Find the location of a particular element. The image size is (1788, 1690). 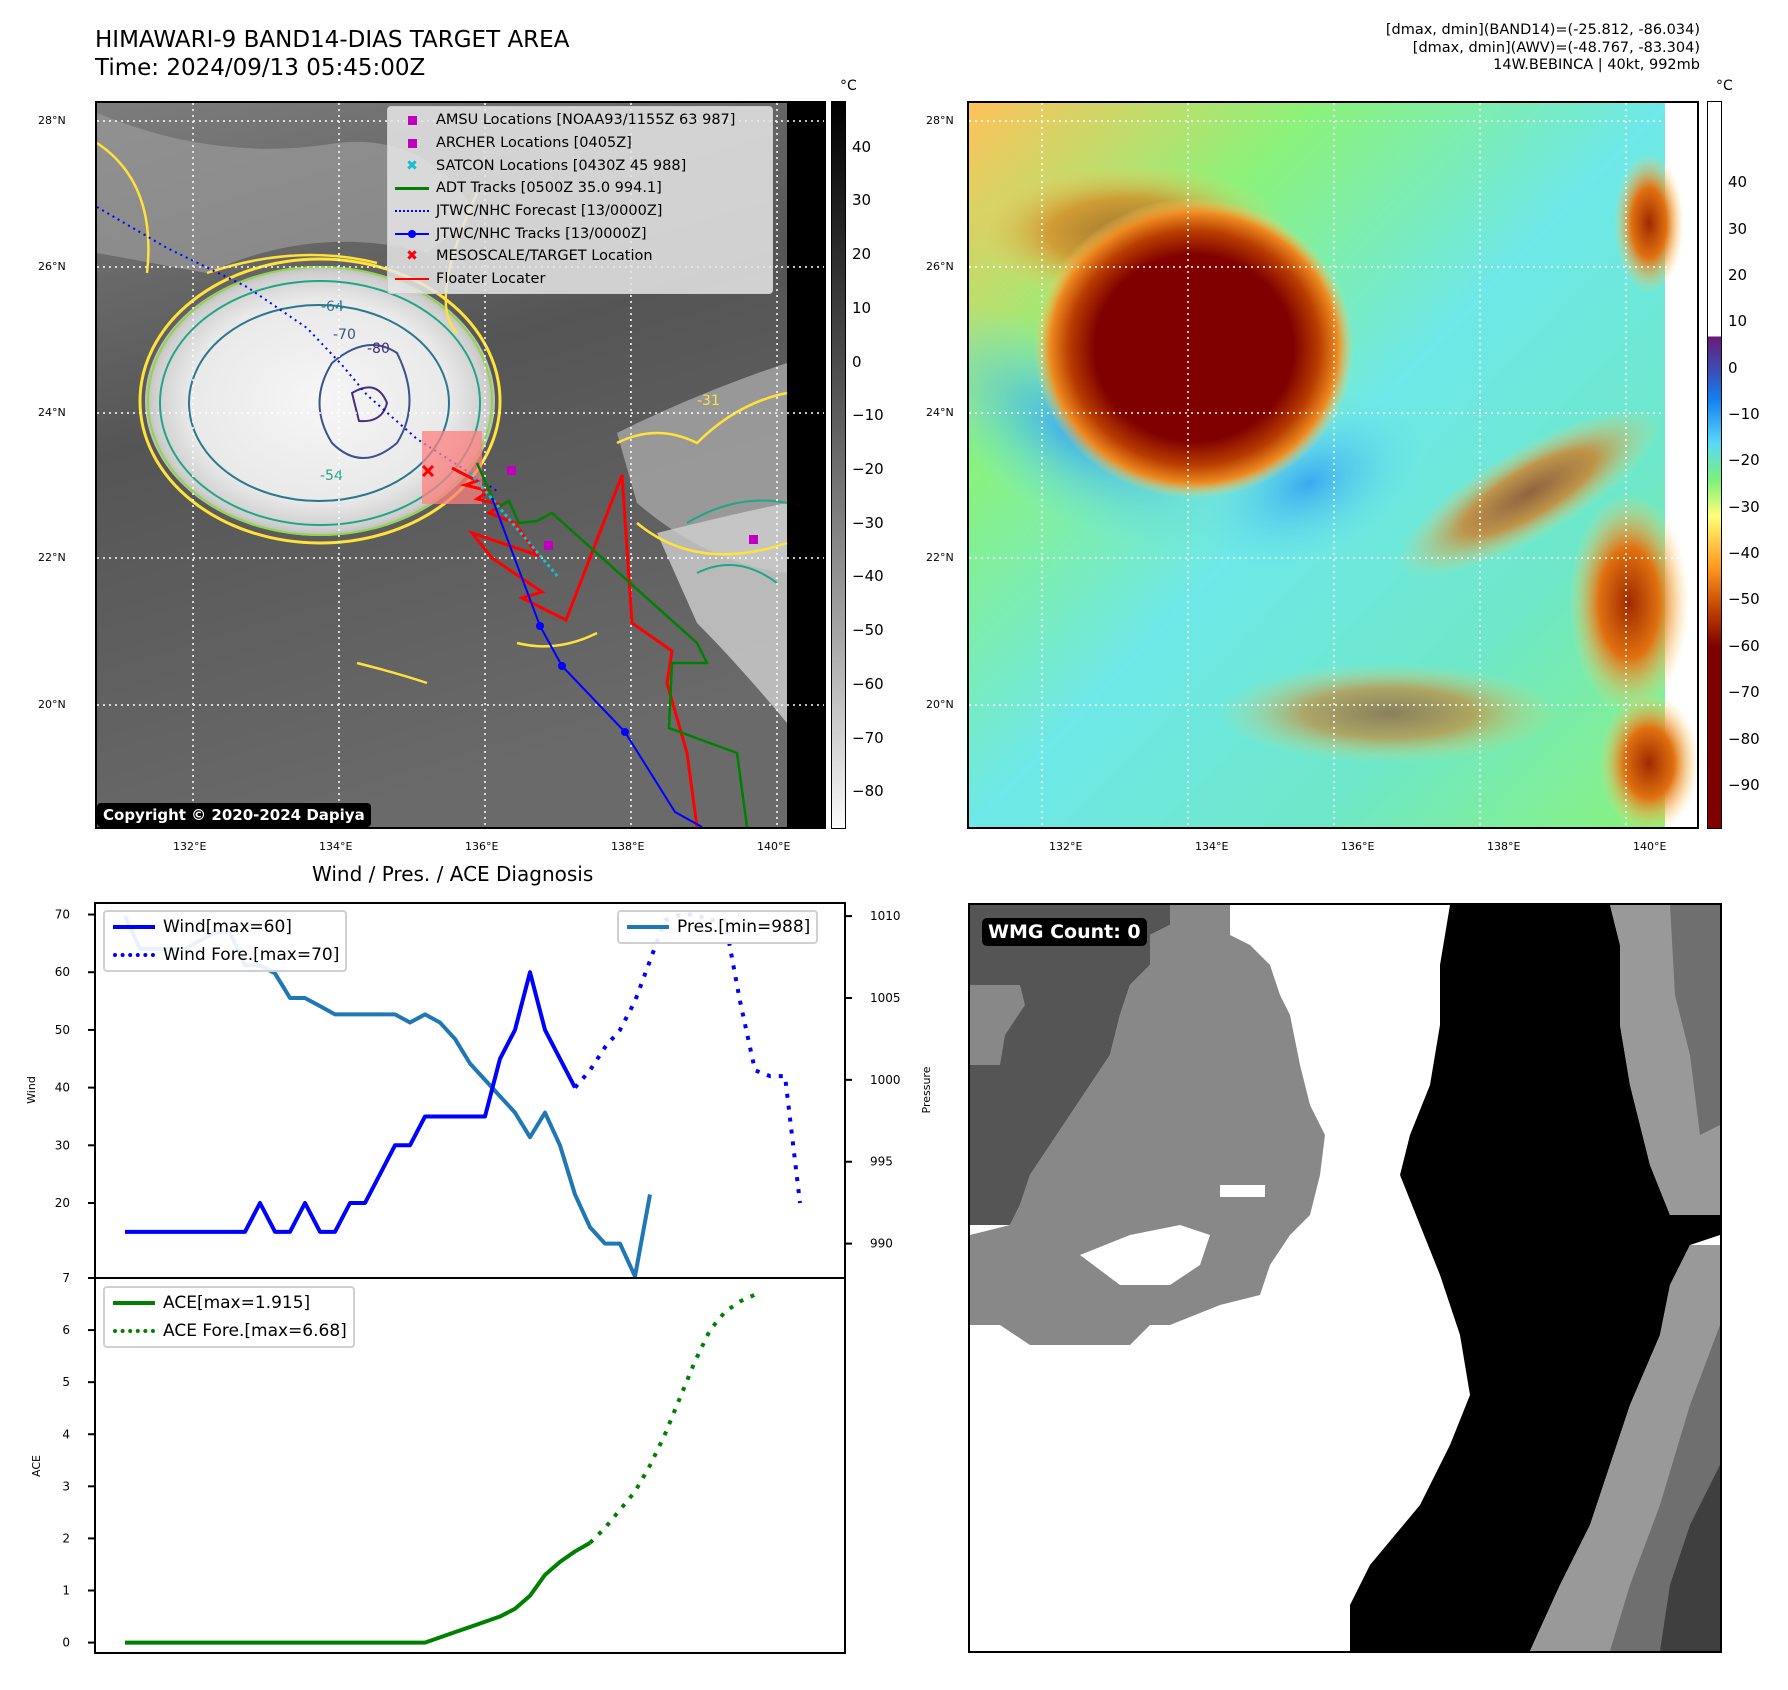

legend-item-adt: ADT Tracks [0500Z 35.0 994.1] is located at coordinates (580, 188).